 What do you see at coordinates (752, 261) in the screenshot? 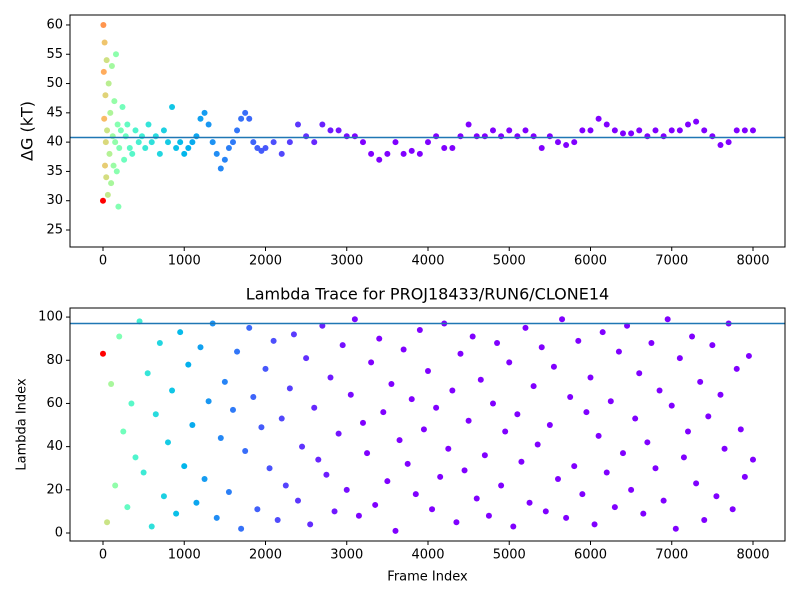
I see `x-tick-label: 8000` at bounding box center [752, 261].